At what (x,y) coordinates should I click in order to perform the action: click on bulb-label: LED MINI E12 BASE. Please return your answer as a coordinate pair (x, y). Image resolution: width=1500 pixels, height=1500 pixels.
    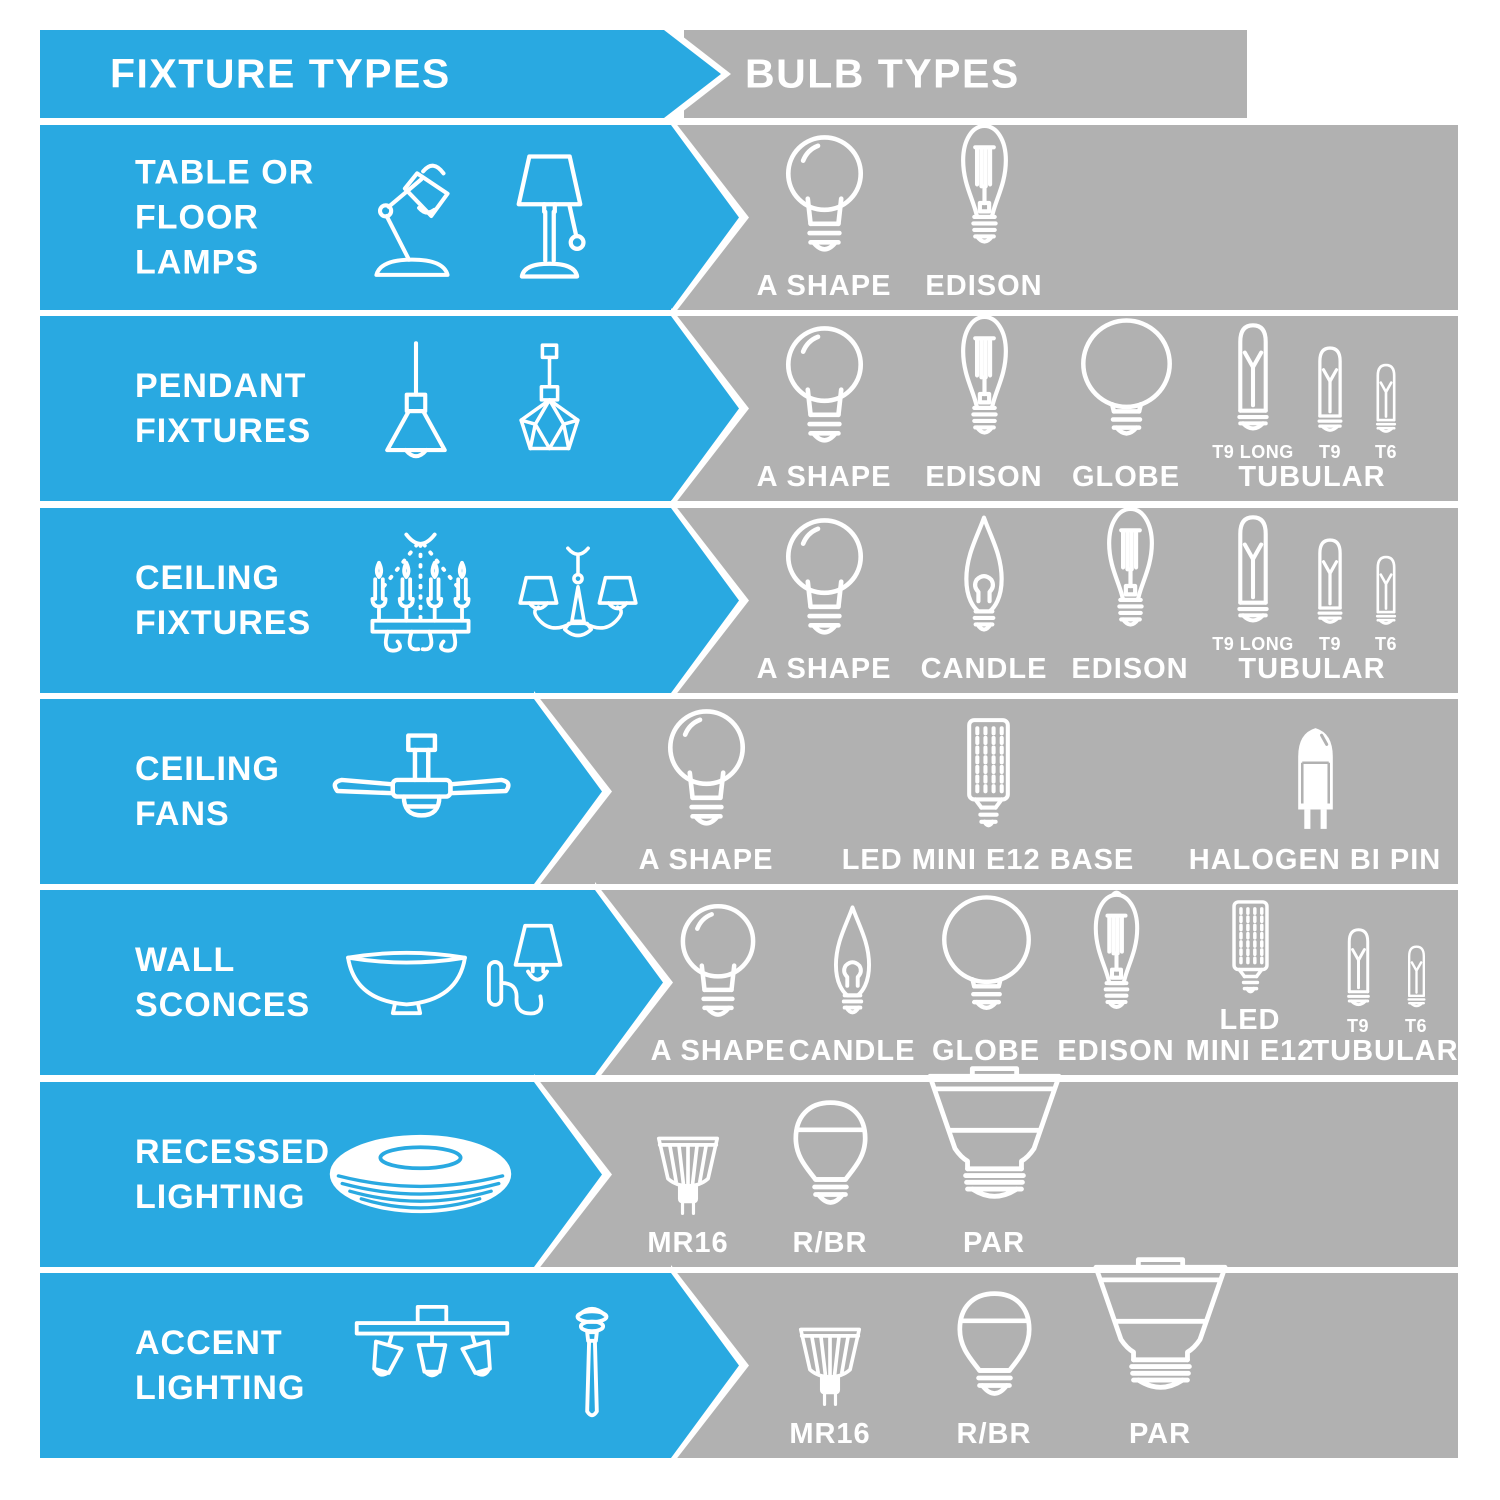
    Looking at the image, I should click on (988, 860).